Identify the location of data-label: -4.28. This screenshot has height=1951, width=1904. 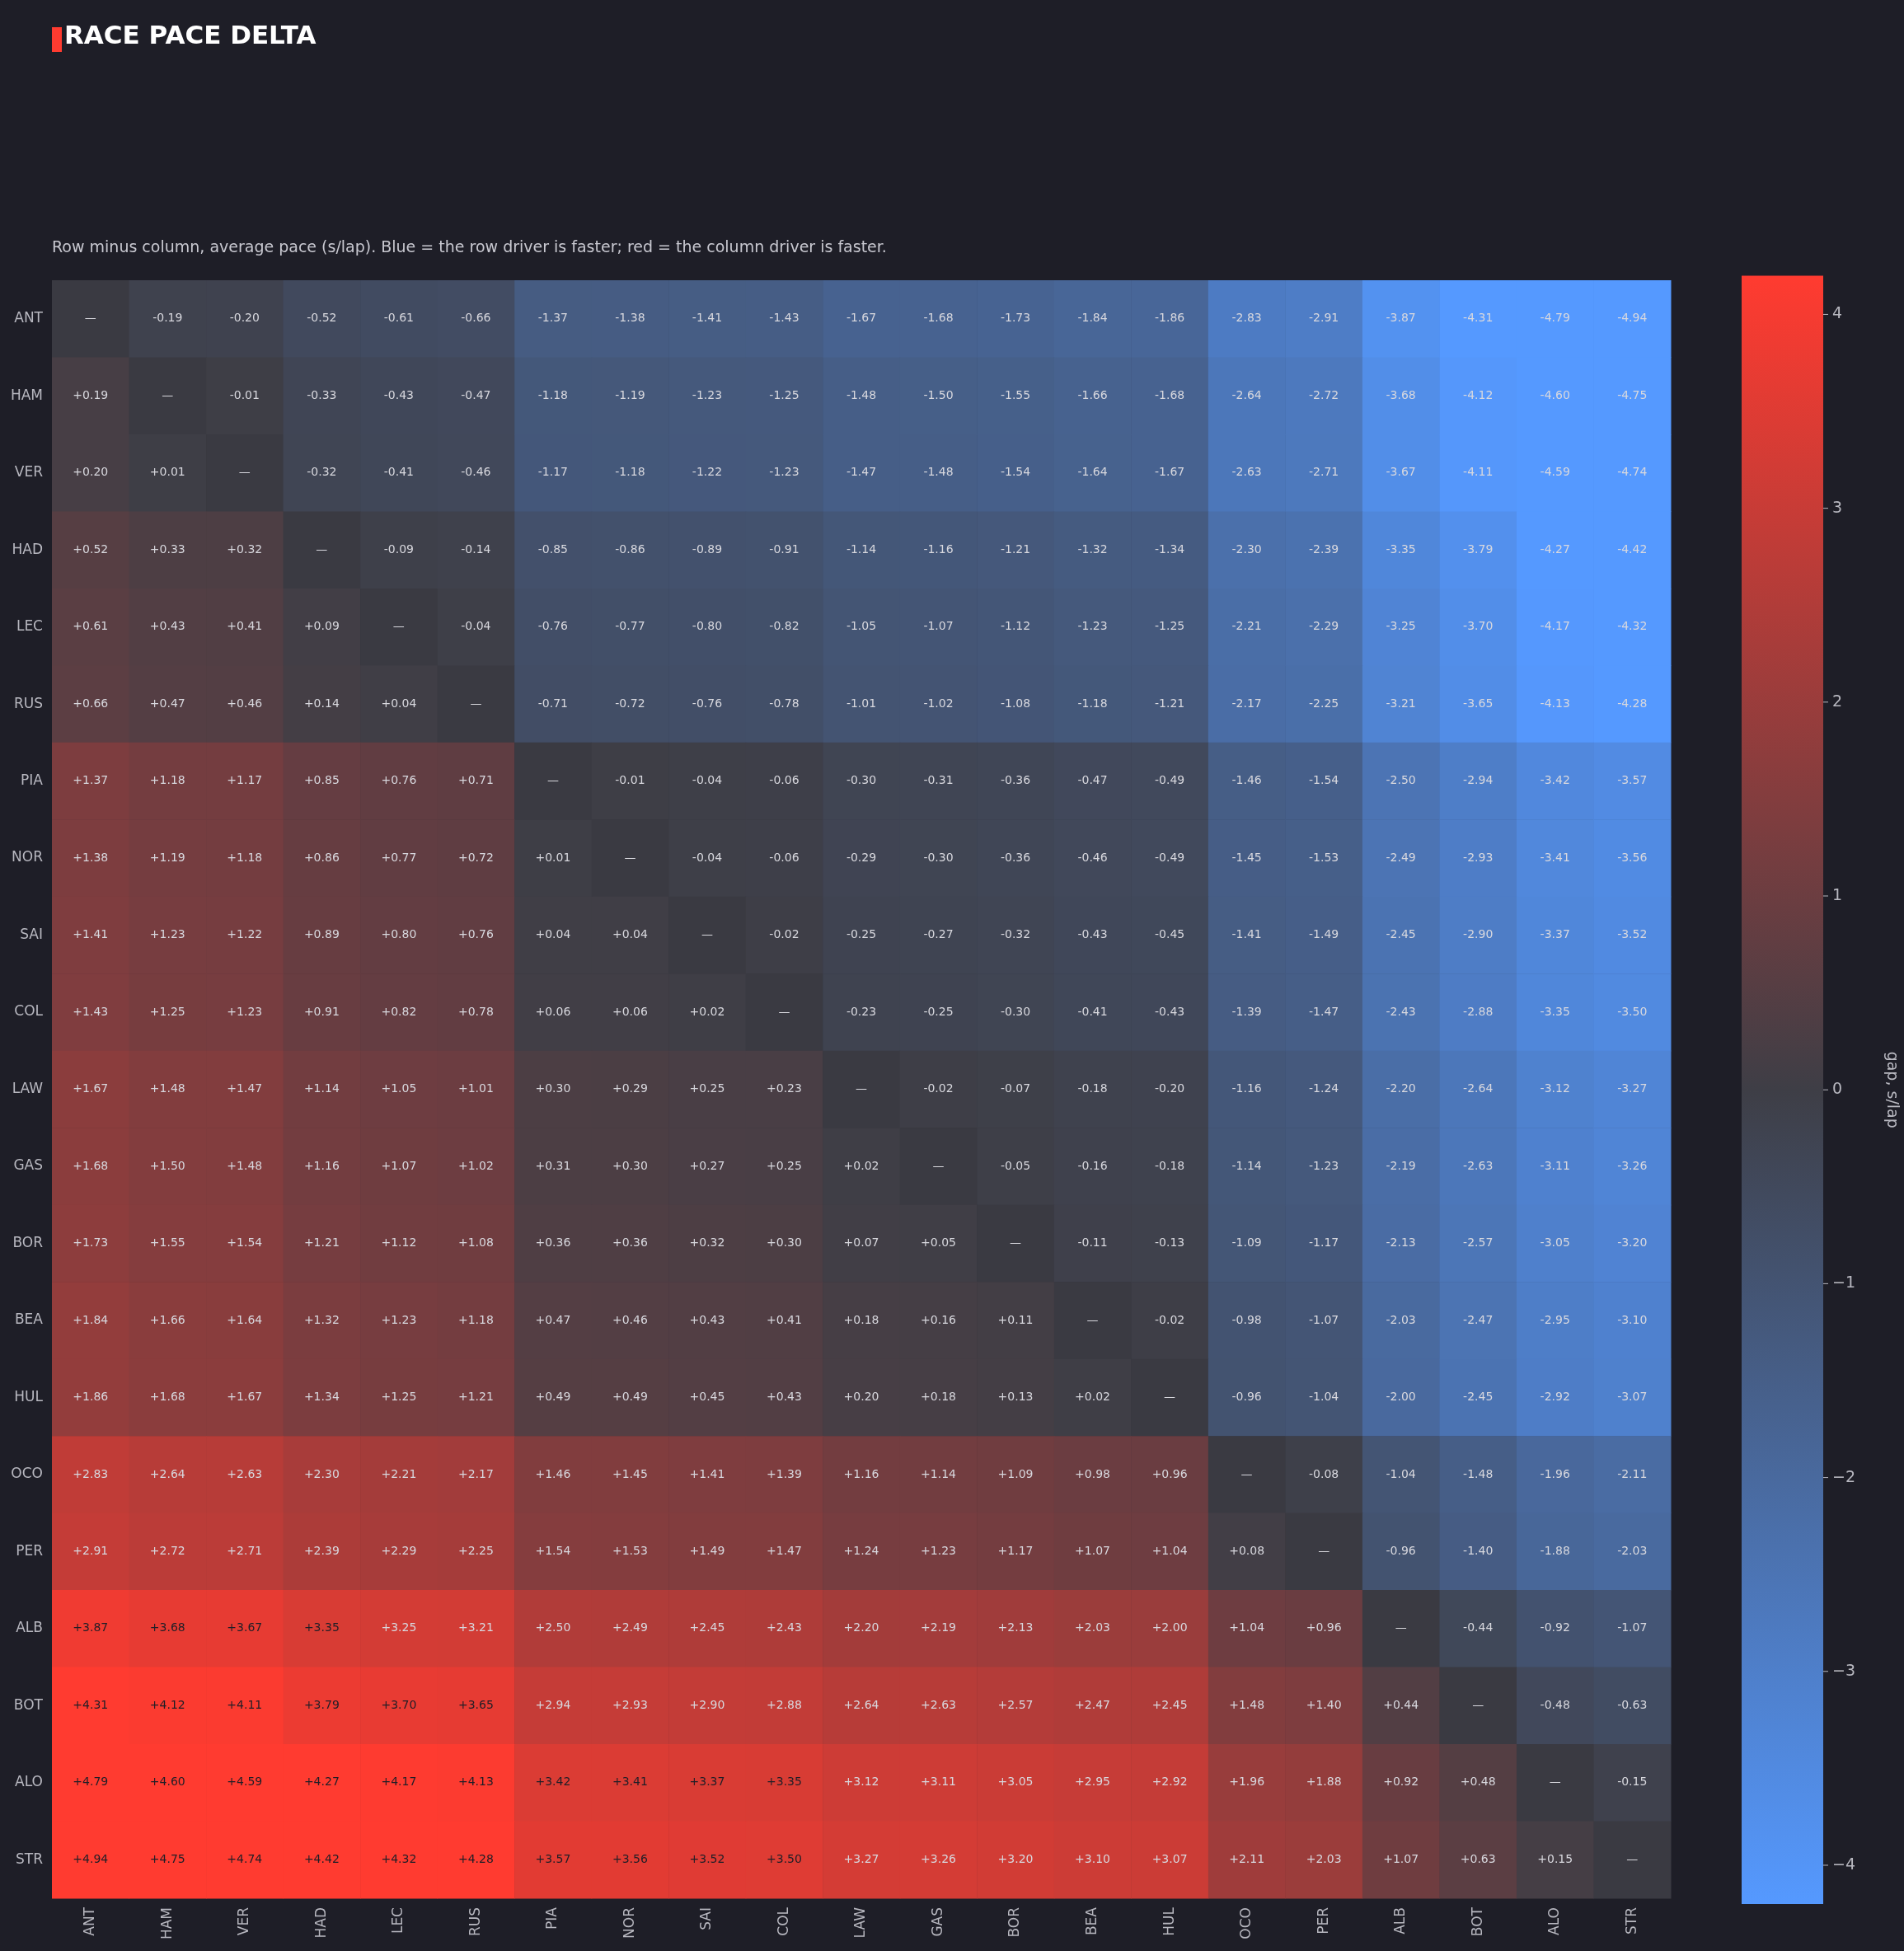
(1632, 703).